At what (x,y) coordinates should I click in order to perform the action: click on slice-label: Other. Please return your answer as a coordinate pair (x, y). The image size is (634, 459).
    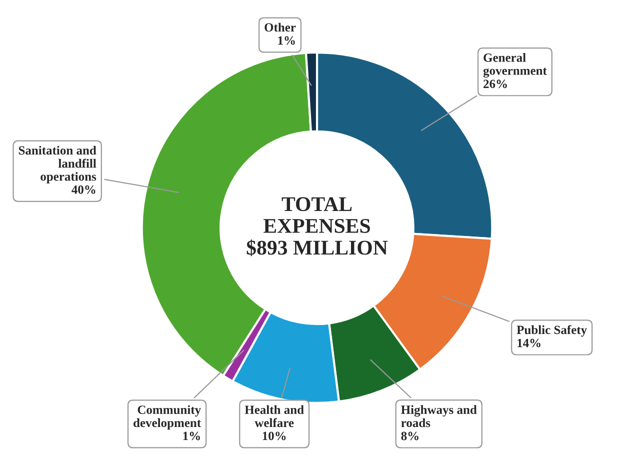
    Looking at the image, I should click on (280, 27).